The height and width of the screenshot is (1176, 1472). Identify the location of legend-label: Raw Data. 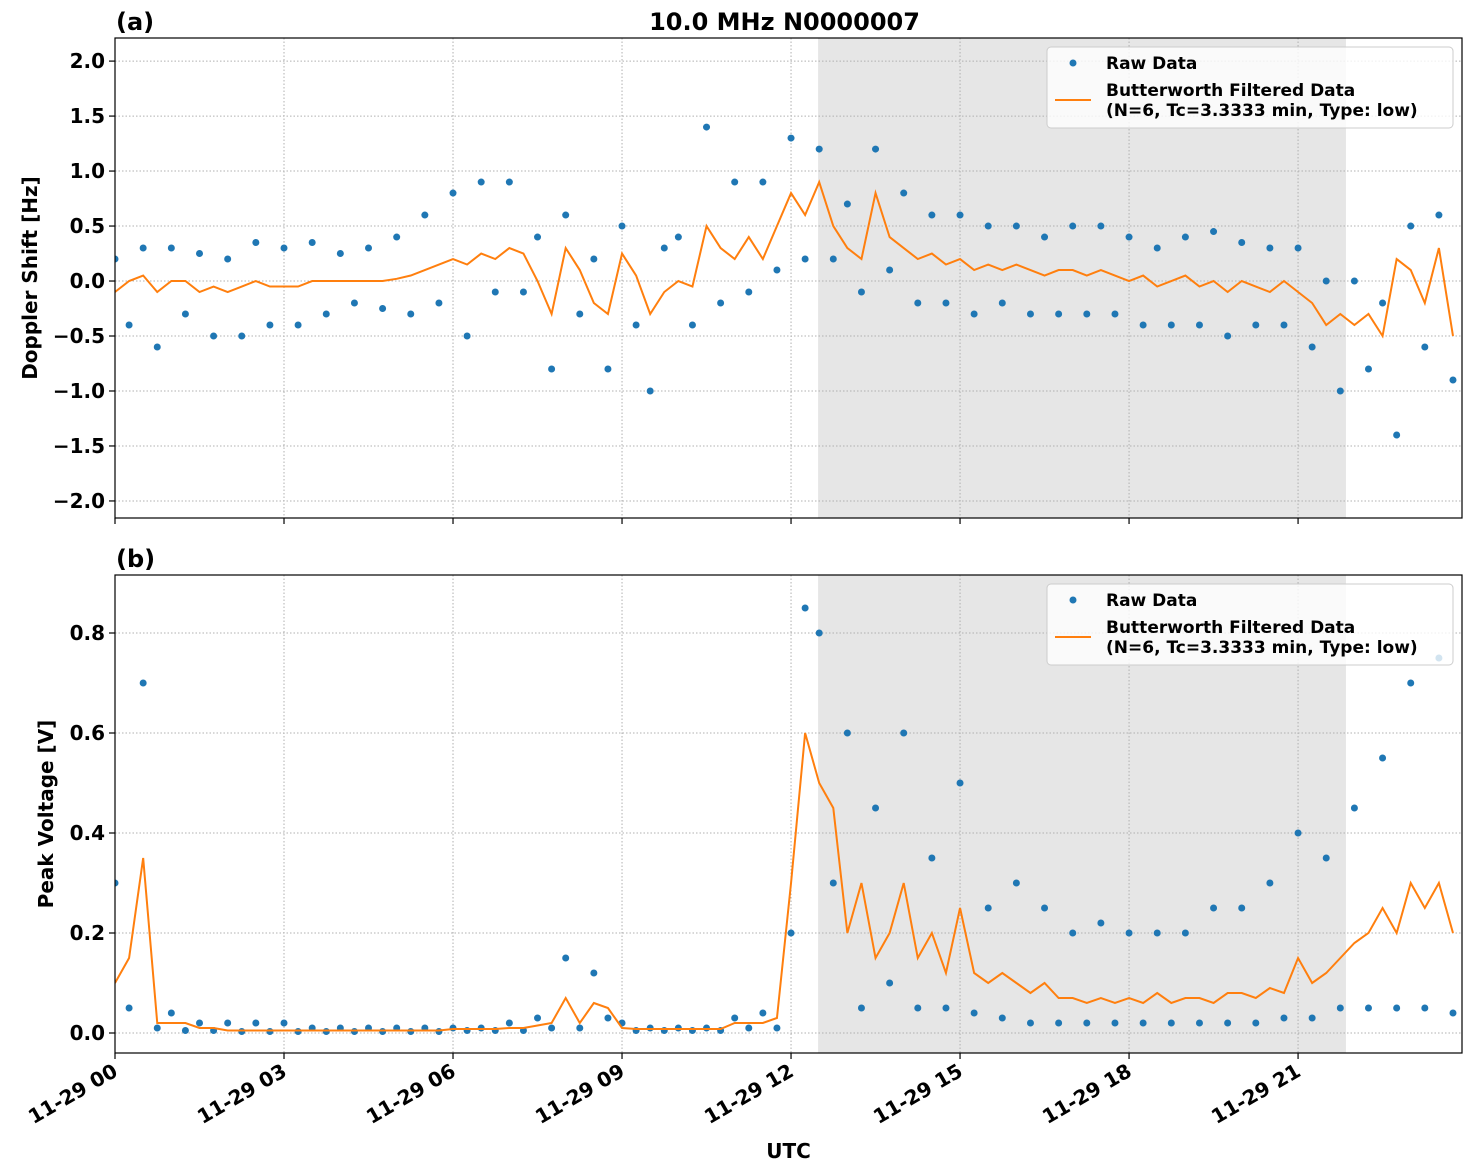
(1151, 601).